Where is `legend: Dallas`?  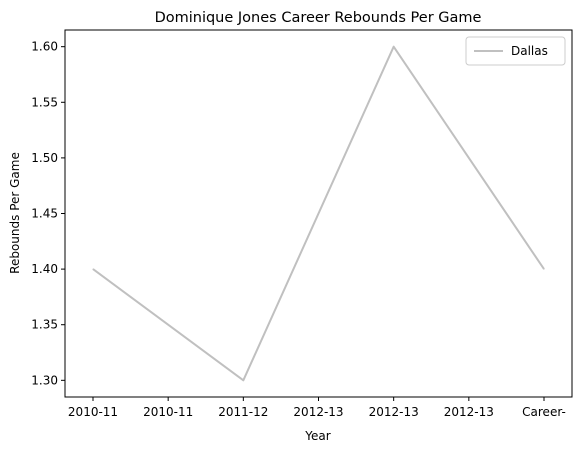 legend: Dallas is located at coordinates (515, 51).